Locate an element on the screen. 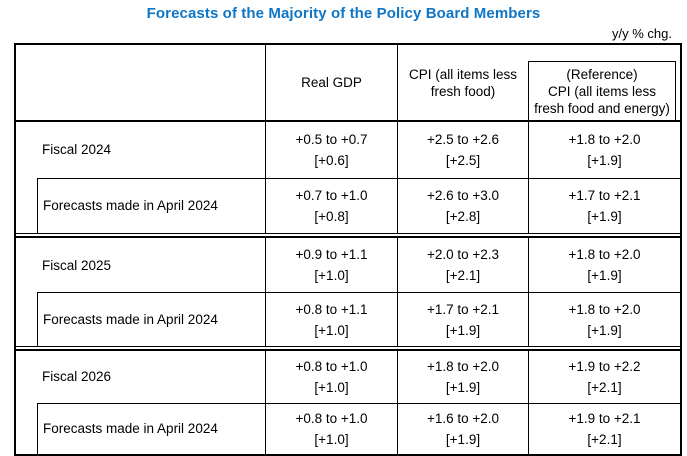  gdp-forecast-cell: +0.7 to +1.0 [+0.8] is located at coordinates (331, 205).